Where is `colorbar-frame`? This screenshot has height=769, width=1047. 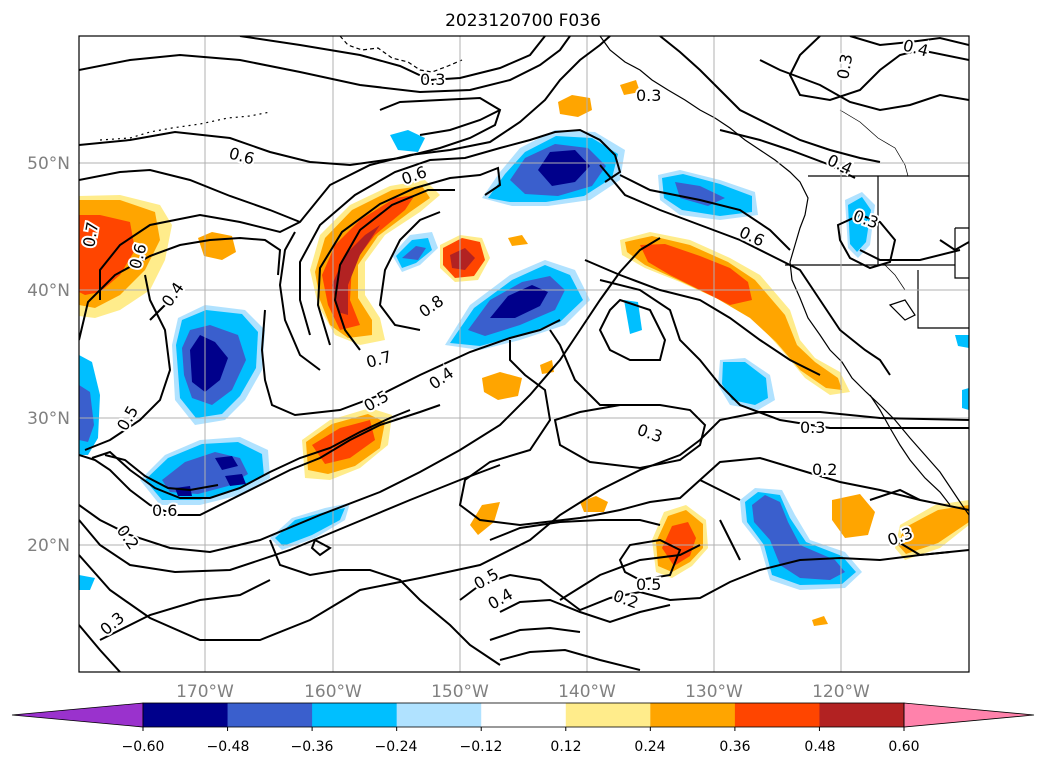
colorbar-frame is located at coordinates (523, 715).